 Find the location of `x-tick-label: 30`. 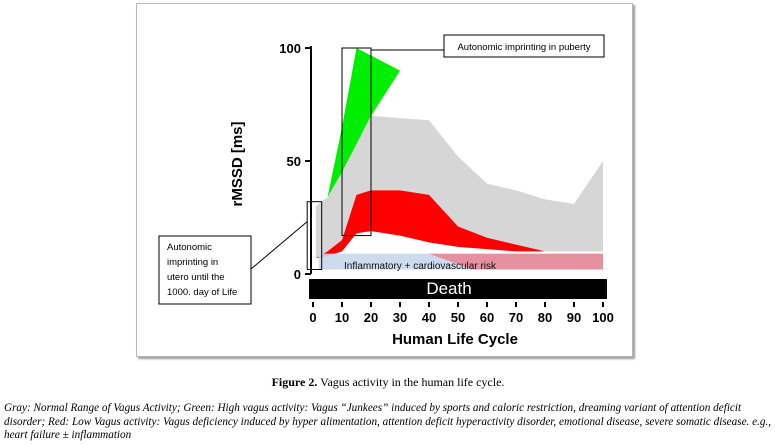

x-tick-label: 30 is located at coordinates (400, 317).